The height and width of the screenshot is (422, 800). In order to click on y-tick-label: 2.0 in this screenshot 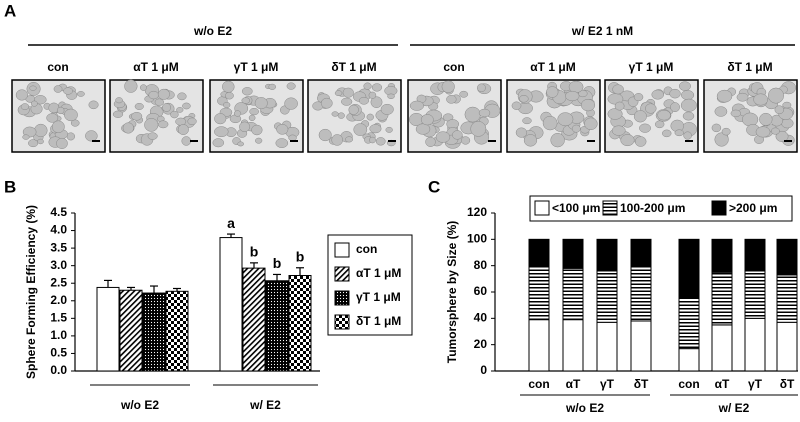, I will do `click(58, 300)`.